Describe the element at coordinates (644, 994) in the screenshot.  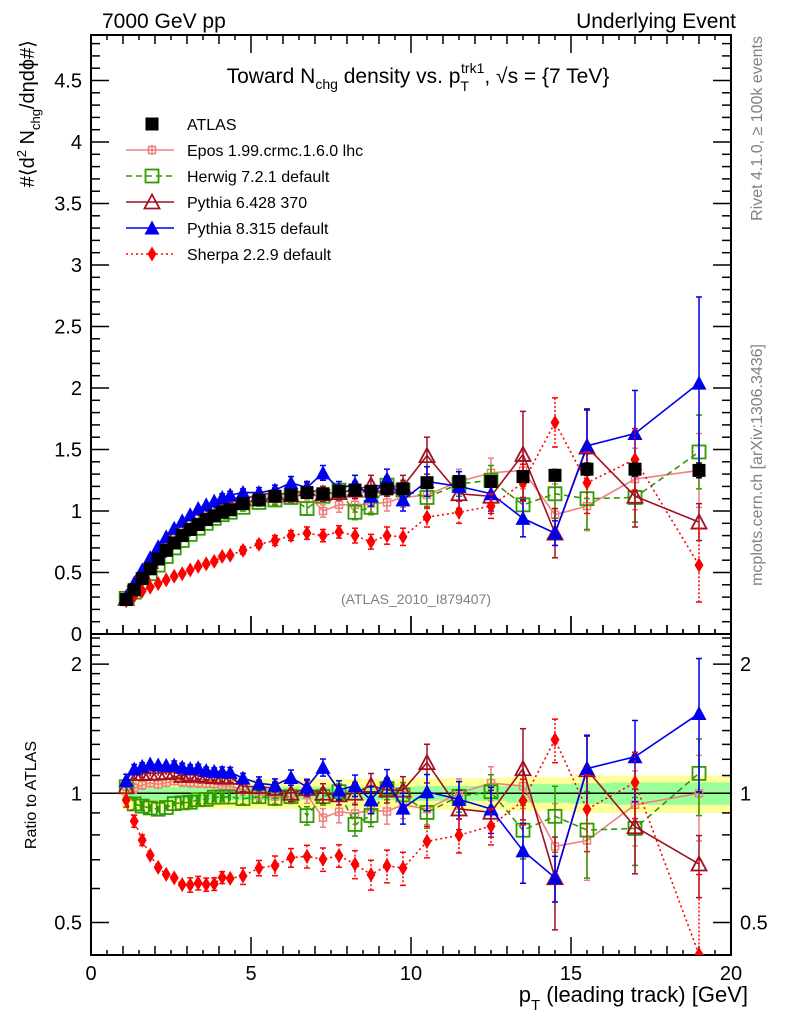
I see `x-label-rest: (leading track) [GeV]` at that location.